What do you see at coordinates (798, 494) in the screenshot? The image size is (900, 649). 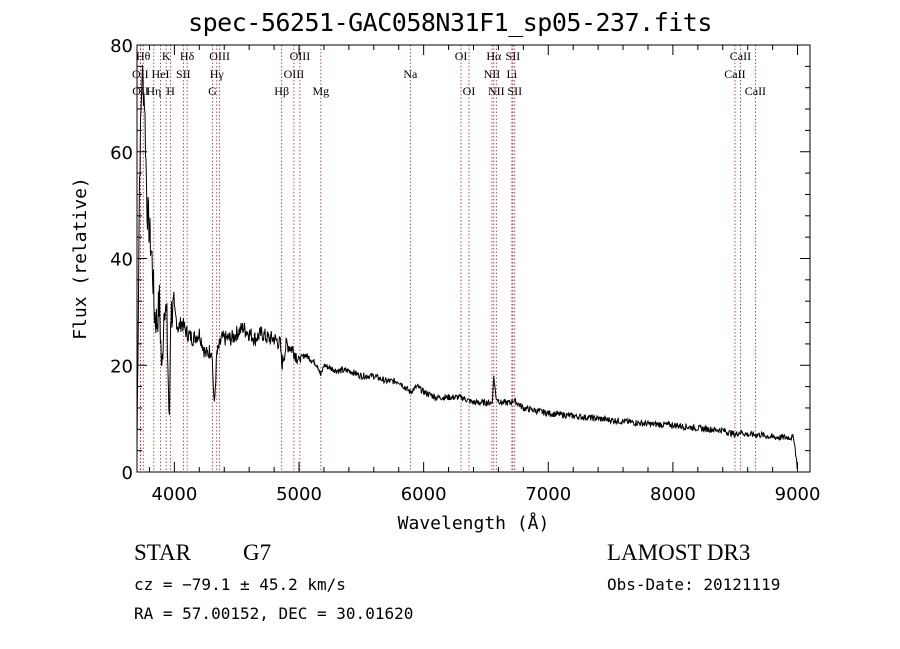 I see `x-tick-label: 9000` at bounding box center [798, 494].